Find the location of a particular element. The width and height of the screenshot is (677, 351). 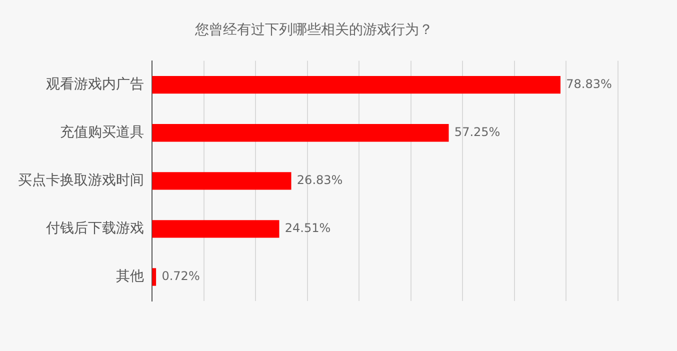

y-tick-label: 付钱后下载游戏 is located at coordinates (94, 228).